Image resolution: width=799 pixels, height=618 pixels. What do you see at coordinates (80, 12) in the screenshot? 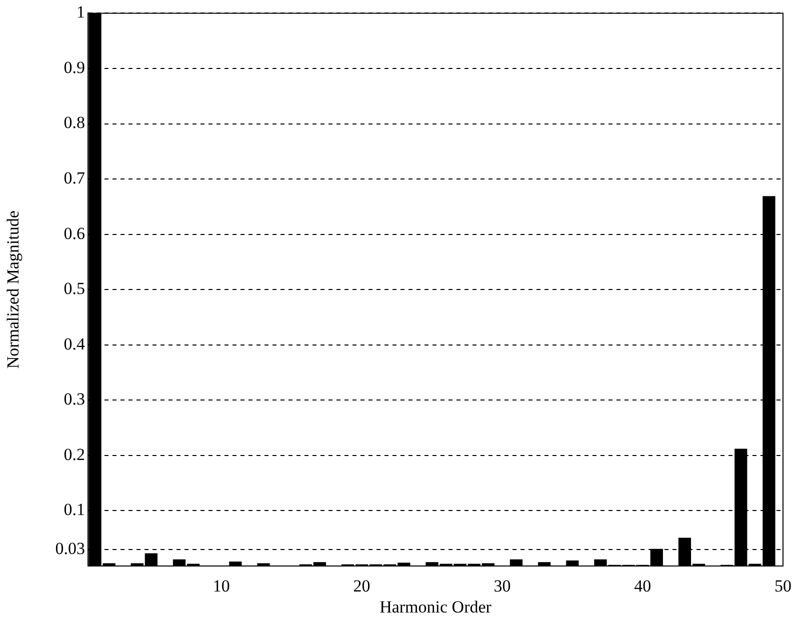
I see `y-tick-label: 1` at bounding box center [80, 12].